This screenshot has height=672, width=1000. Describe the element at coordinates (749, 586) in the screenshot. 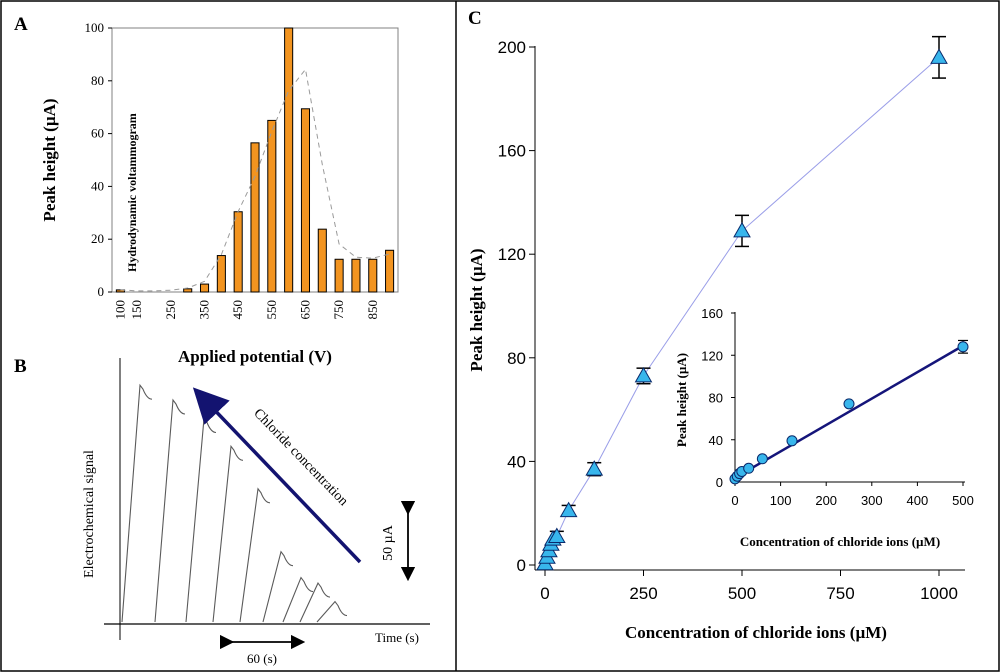

I see `panel-c-x-axis: 0 250 500 750 1000` at that location.